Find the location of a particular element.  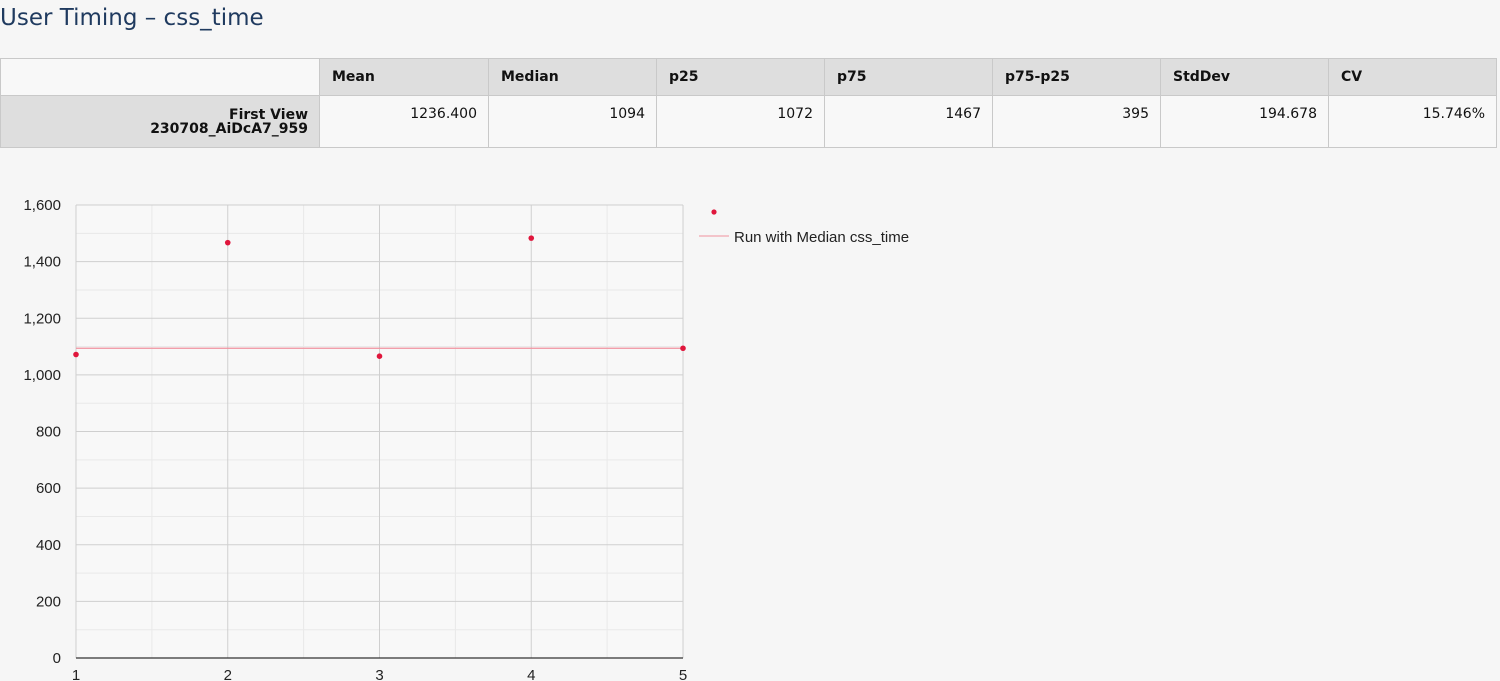

row-label: First View 230708_AiDcA7_959 is located at coordinates (160, 121).